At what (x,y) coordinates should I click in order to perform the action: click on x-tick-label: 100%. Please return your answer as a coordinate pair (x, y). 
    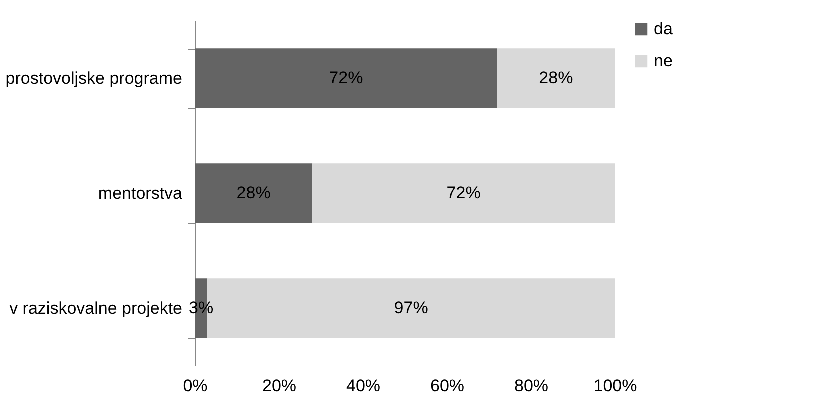
    Looking at the image, I should click on (616, 386).